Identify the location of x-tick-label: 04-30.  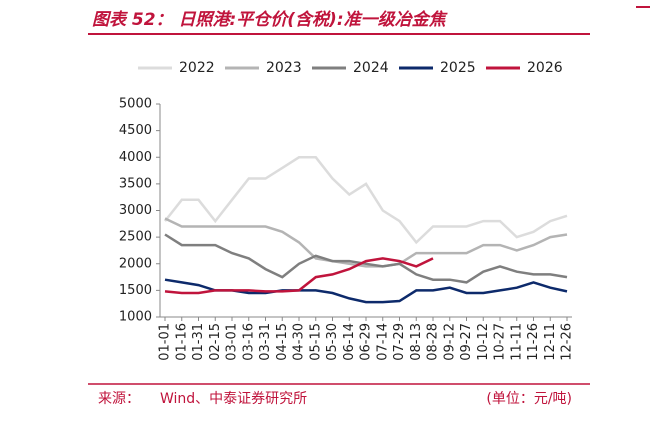
(299, 342).